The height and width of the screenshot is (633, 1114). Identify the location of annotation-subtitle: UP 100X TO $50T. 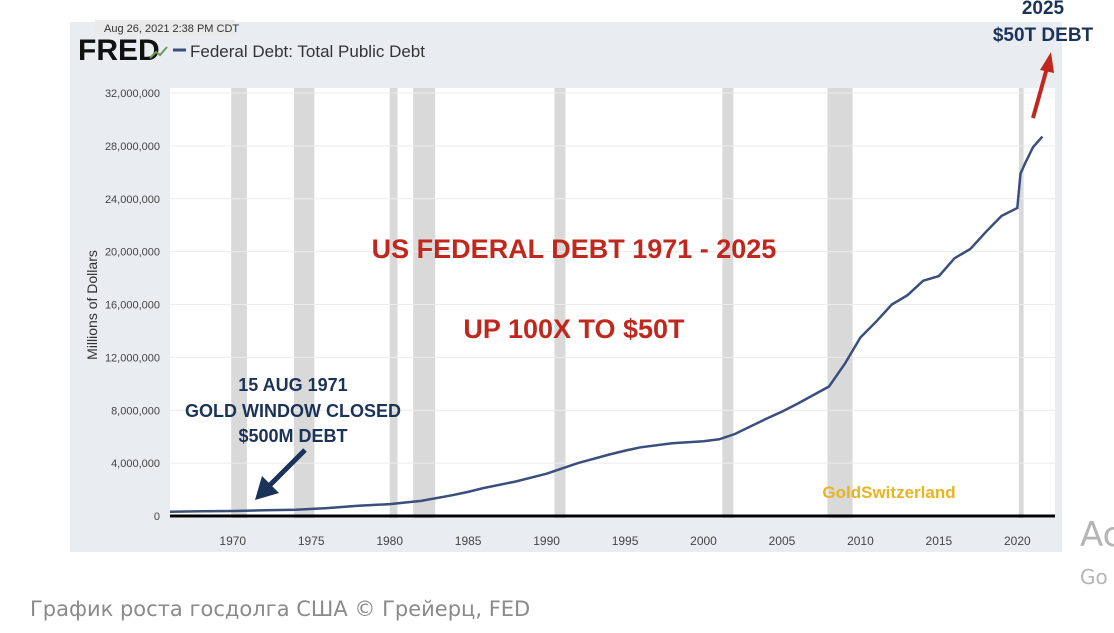
(574, 329).